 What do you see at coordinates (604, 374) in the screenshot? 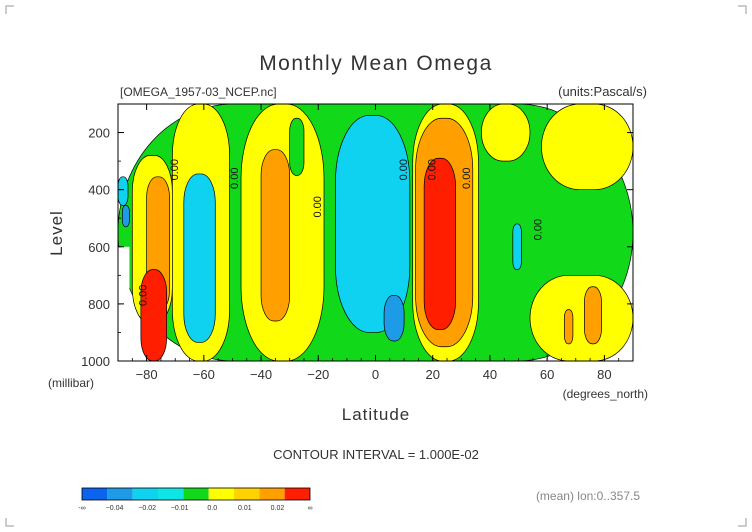
I see `x-tick-label: 80` at bounding box center [604, 374].